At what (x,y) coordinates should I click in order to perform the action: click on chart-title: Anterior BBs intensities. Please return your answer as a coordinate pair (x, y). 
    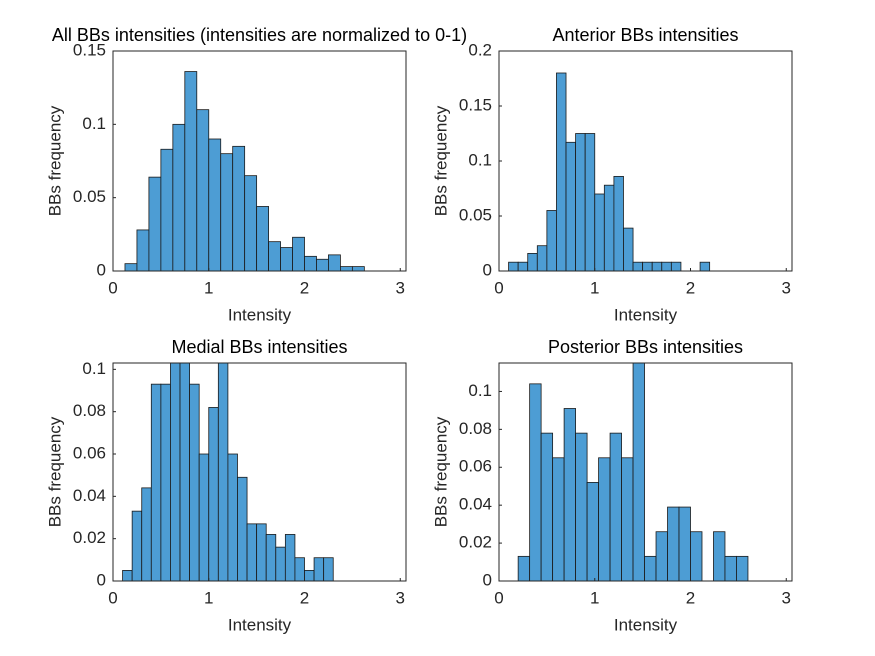
    Looking at the image, I should click on (645, 35).